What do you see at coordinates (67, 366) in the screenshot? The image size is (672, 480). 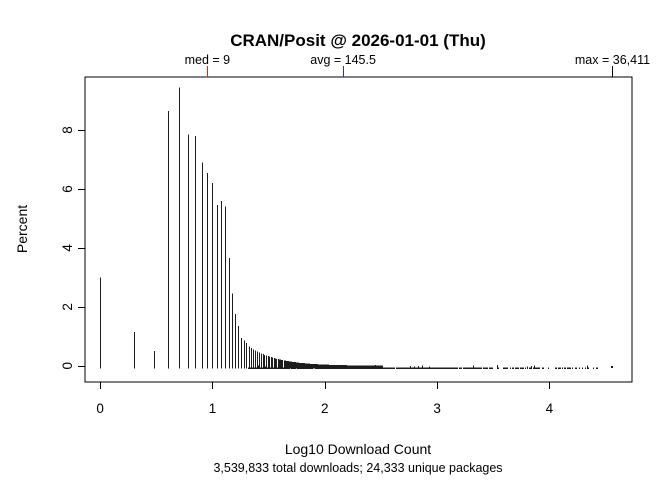 I see `y-tick-label: 0` at bounding box center [67, 366].